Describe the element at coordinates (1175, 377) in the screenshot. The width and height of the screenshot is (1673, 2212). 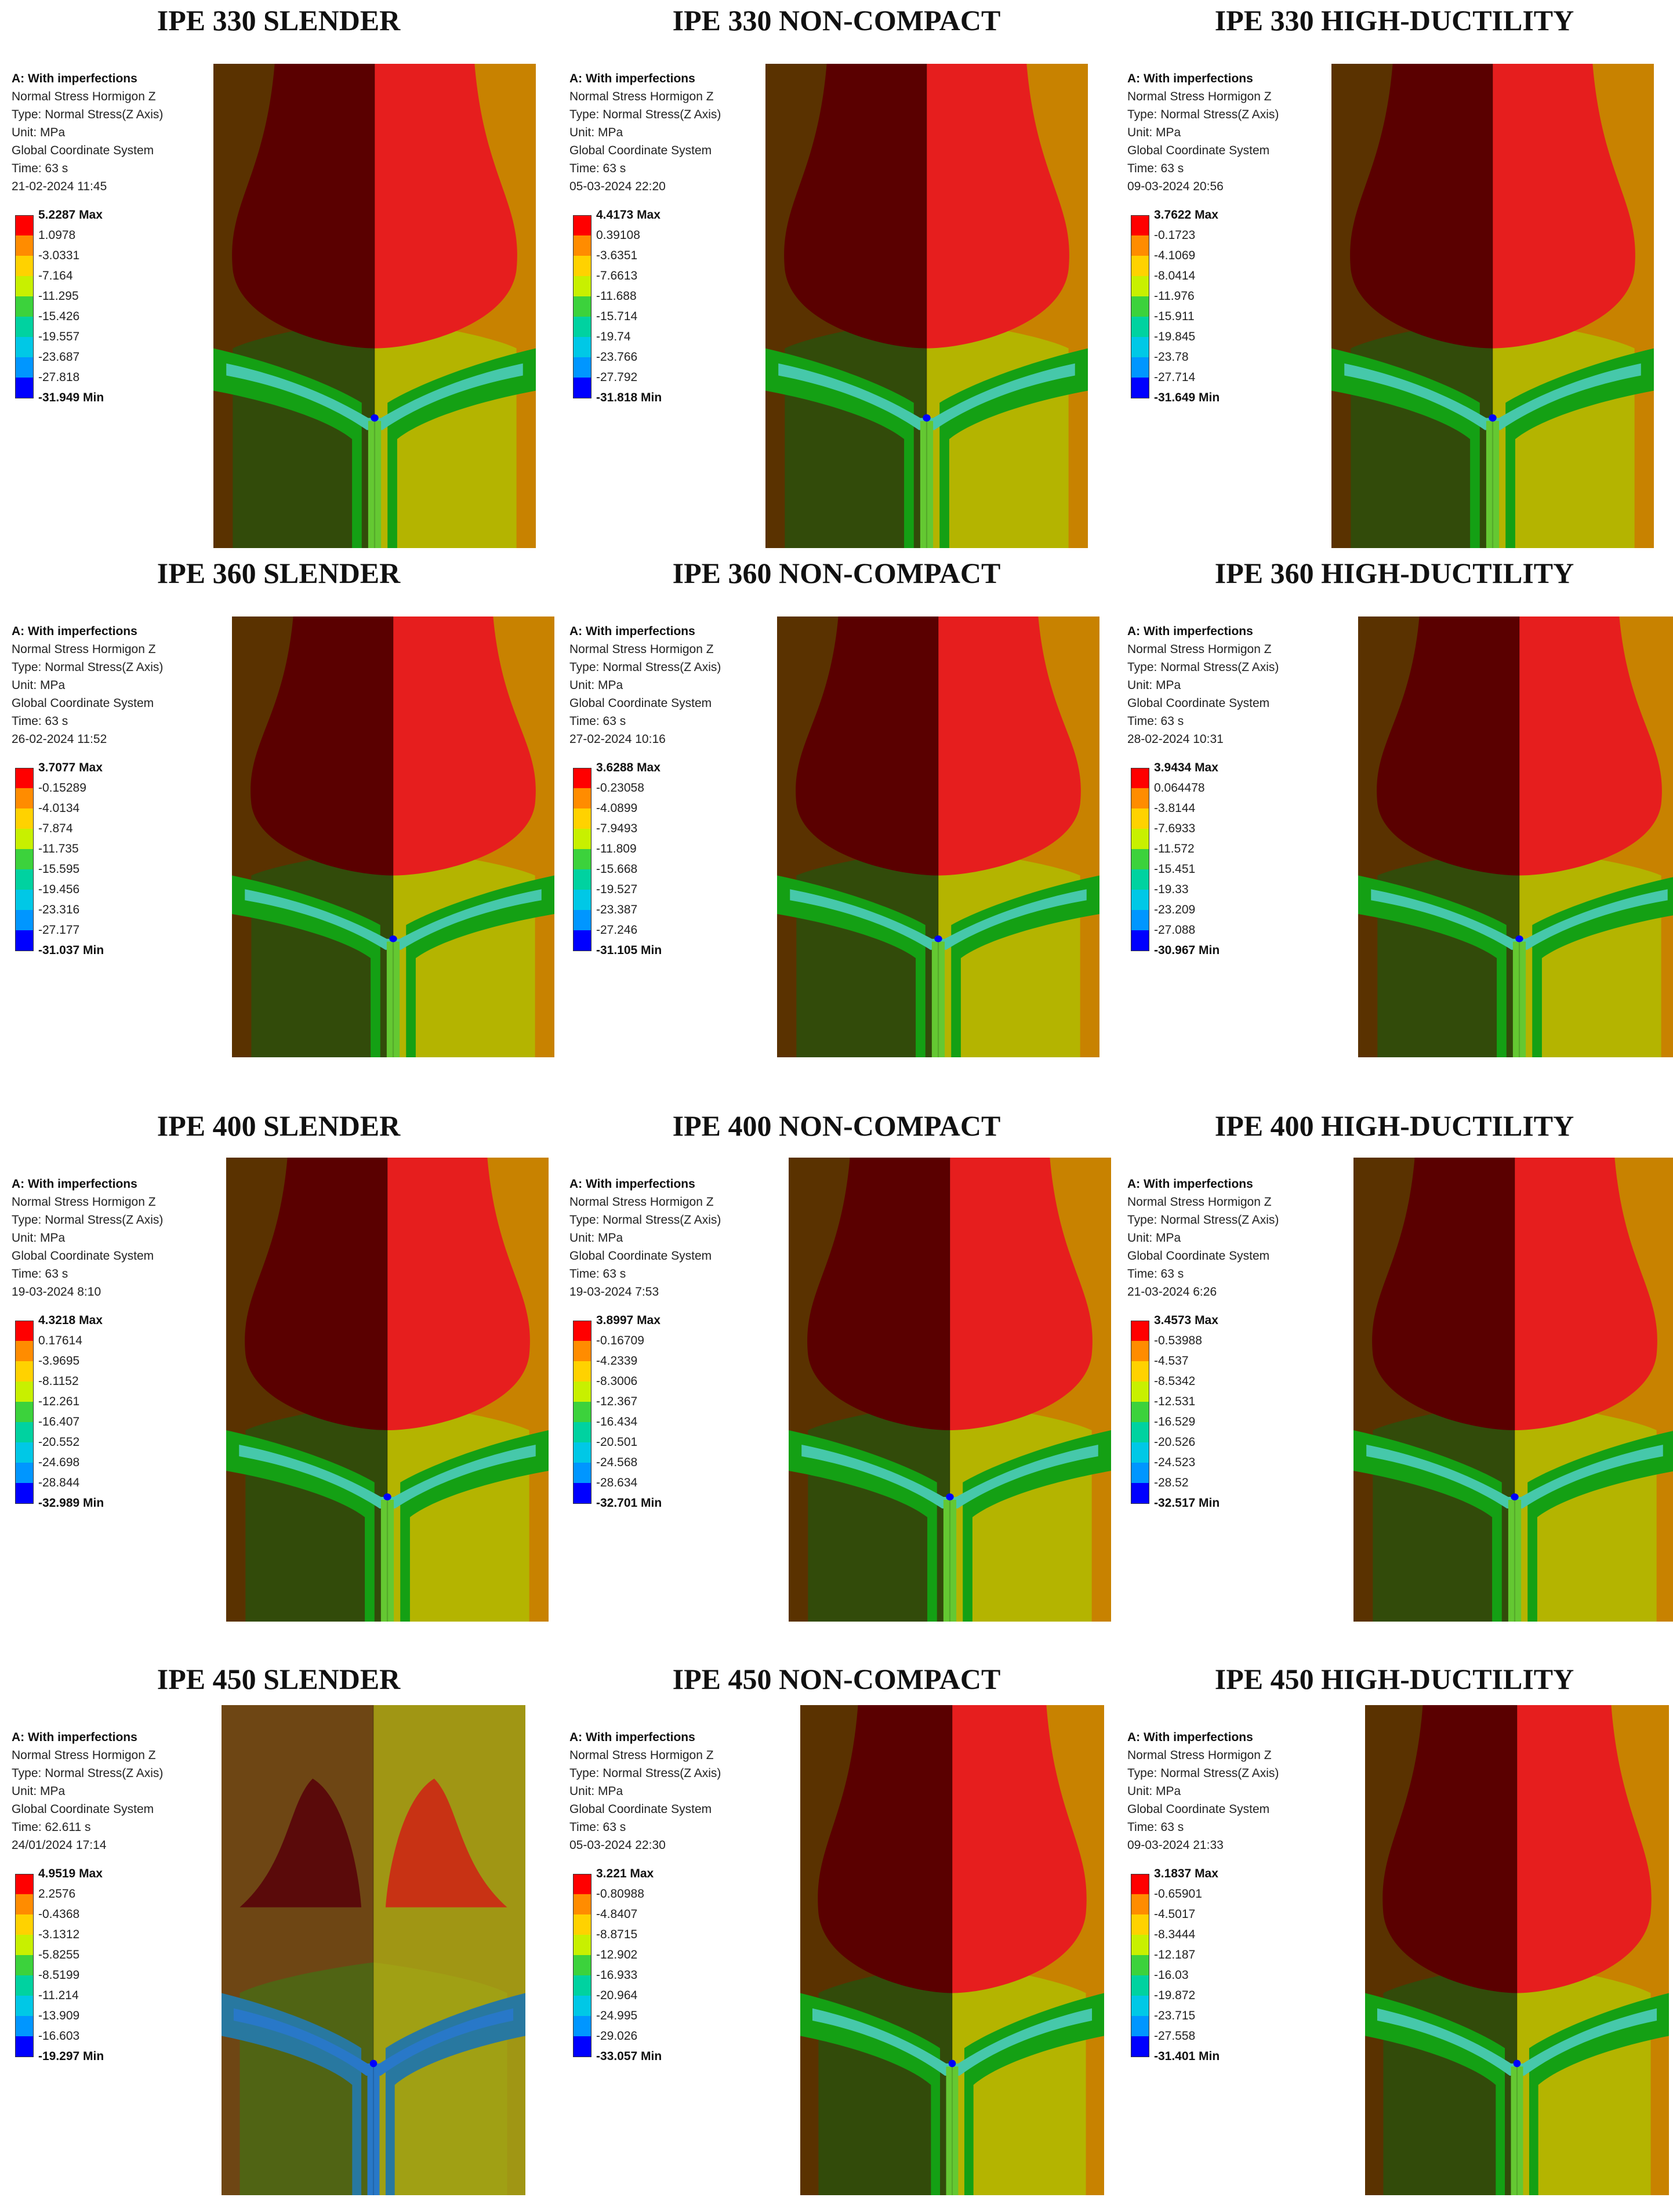
I see `scale-level-label: -27.714` at that location.